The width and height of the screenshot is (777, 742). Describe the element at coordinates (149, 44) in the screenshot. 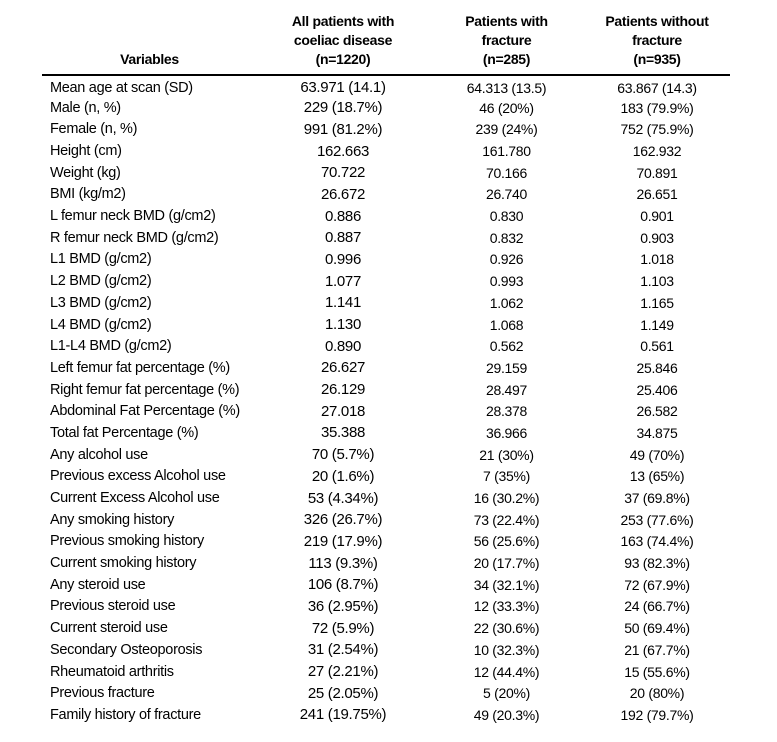

I see `column-header-variables: Variables` at that location.